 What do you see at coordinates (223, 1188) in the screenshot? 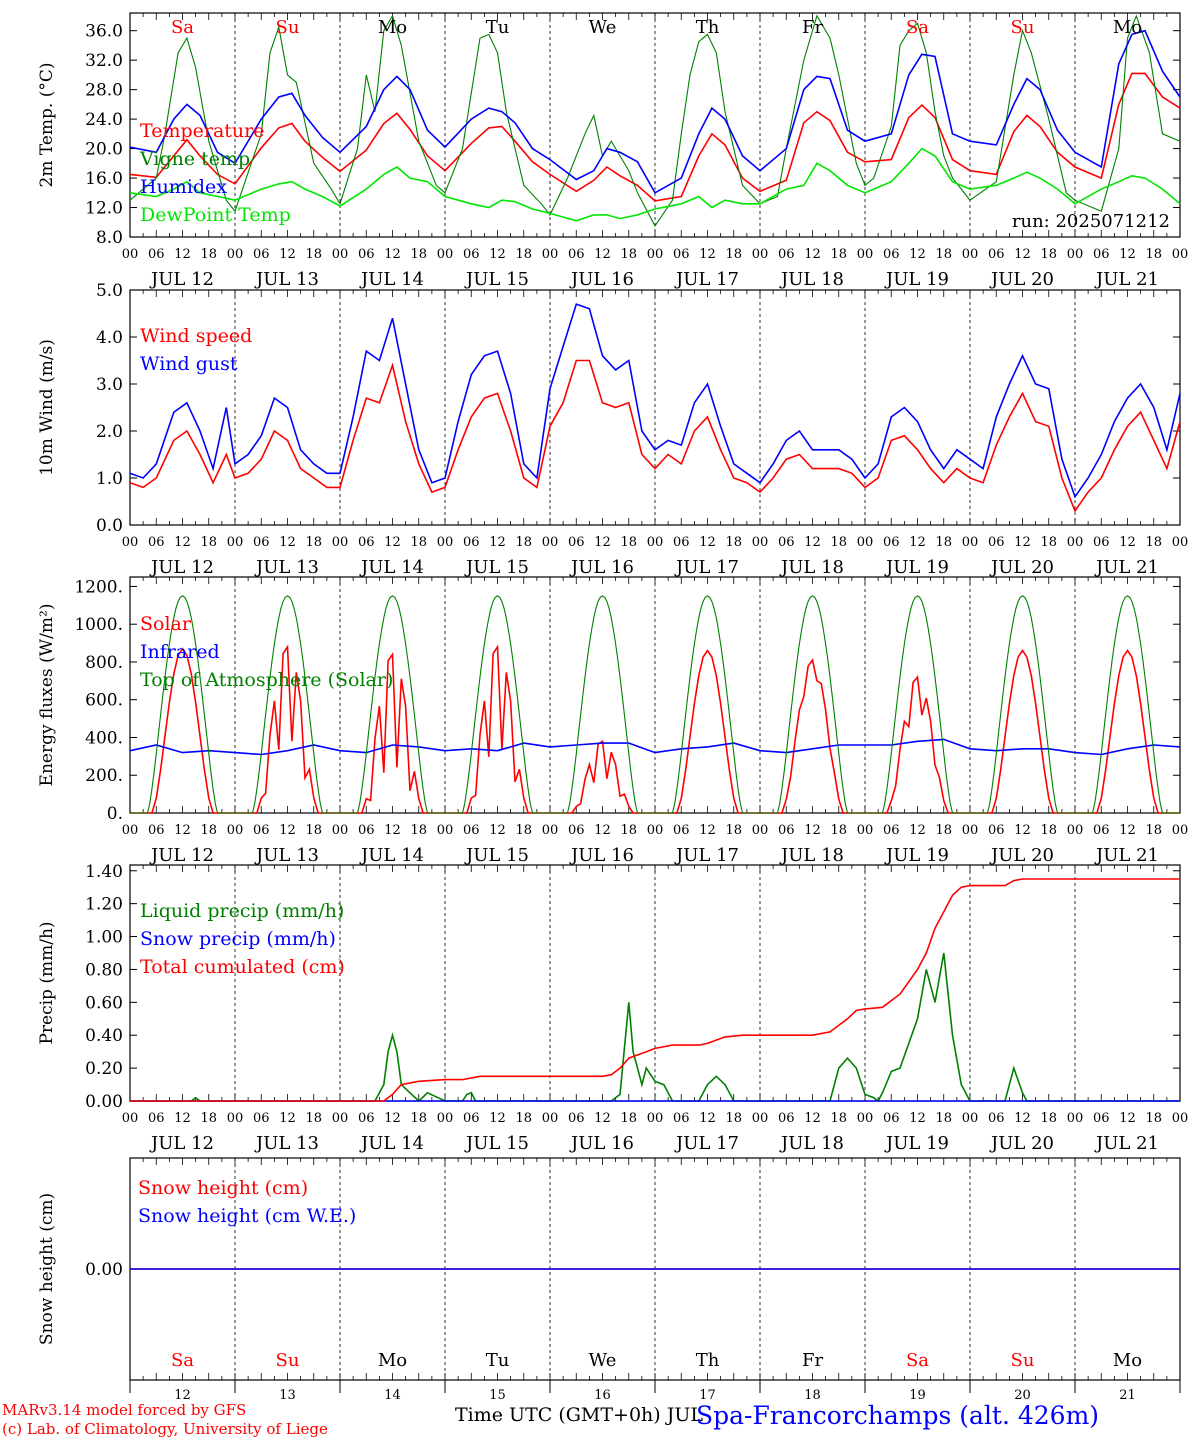
I see `legend-entry: Snow height (cm)` at bounding box center [223, 1188].